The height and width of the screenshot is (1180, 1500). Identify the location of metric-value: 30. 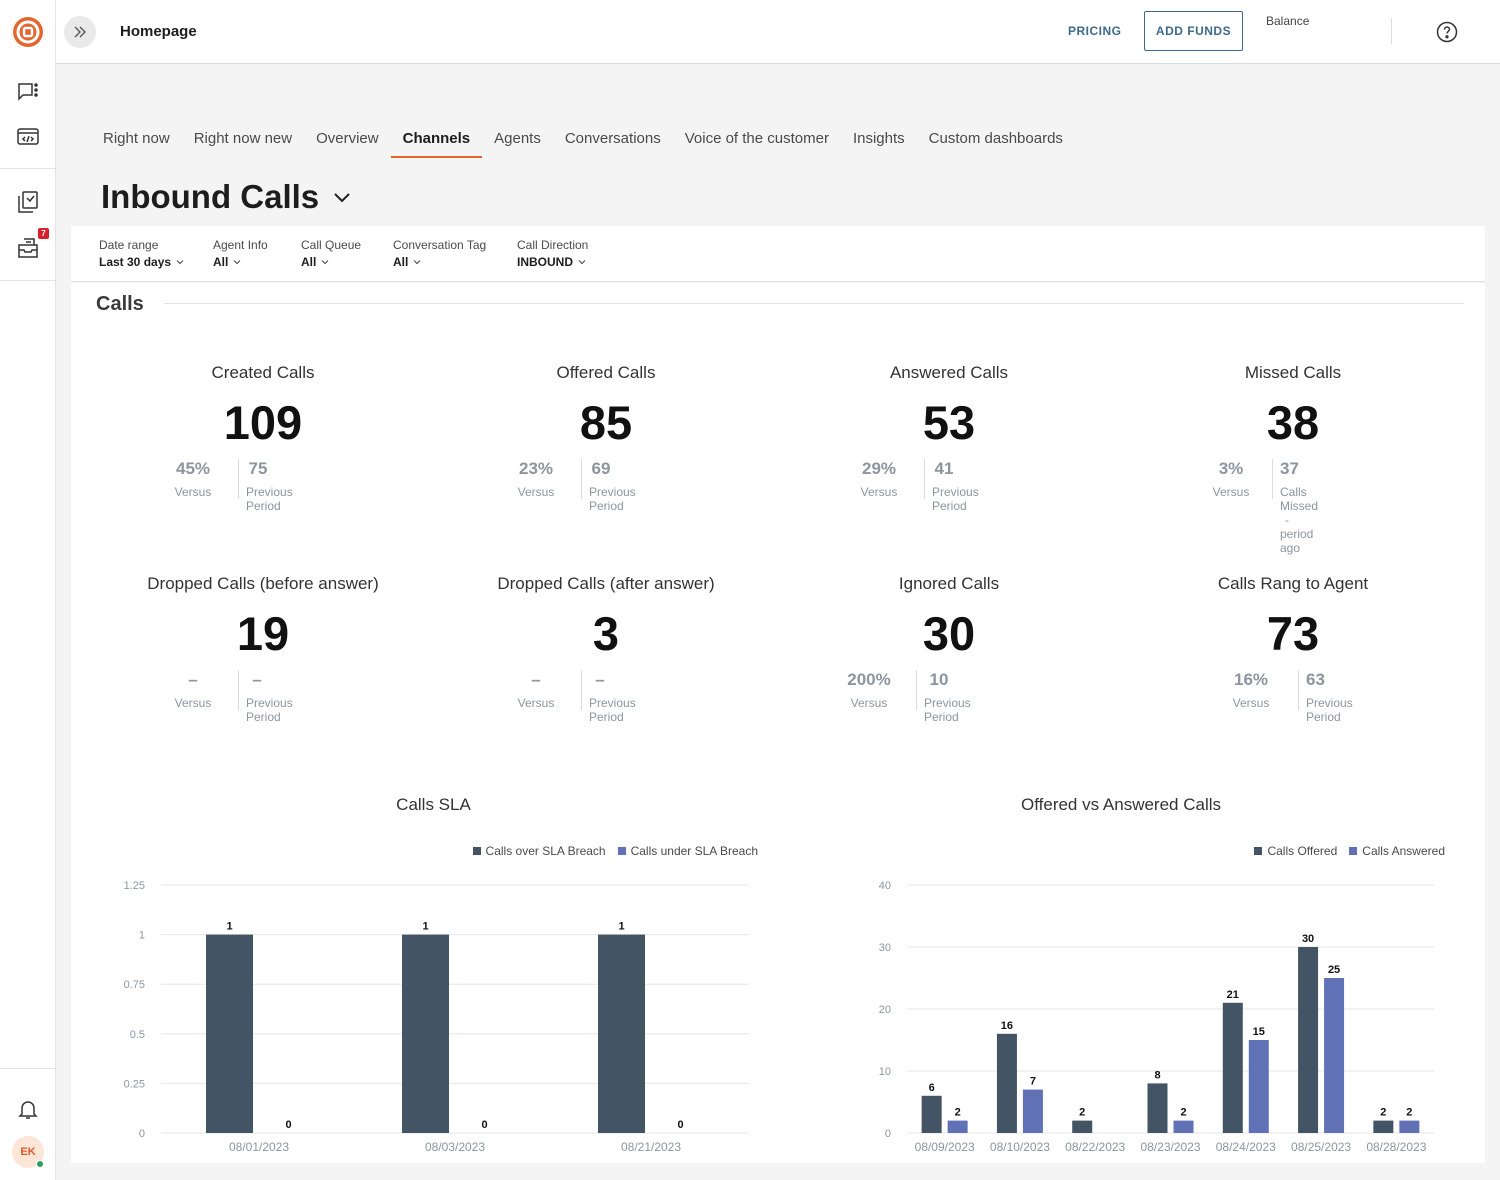
(949, 633).